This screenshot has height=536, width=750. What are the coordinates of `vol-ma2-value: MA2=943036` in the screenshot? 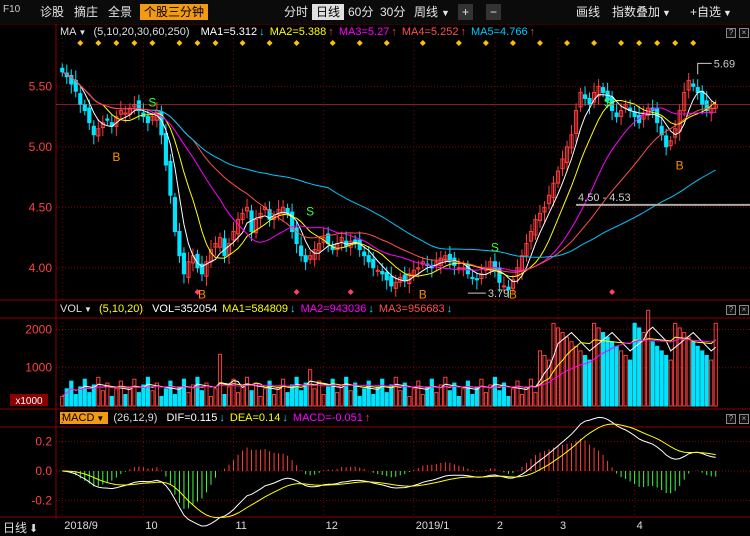 It's located at (333, 309).